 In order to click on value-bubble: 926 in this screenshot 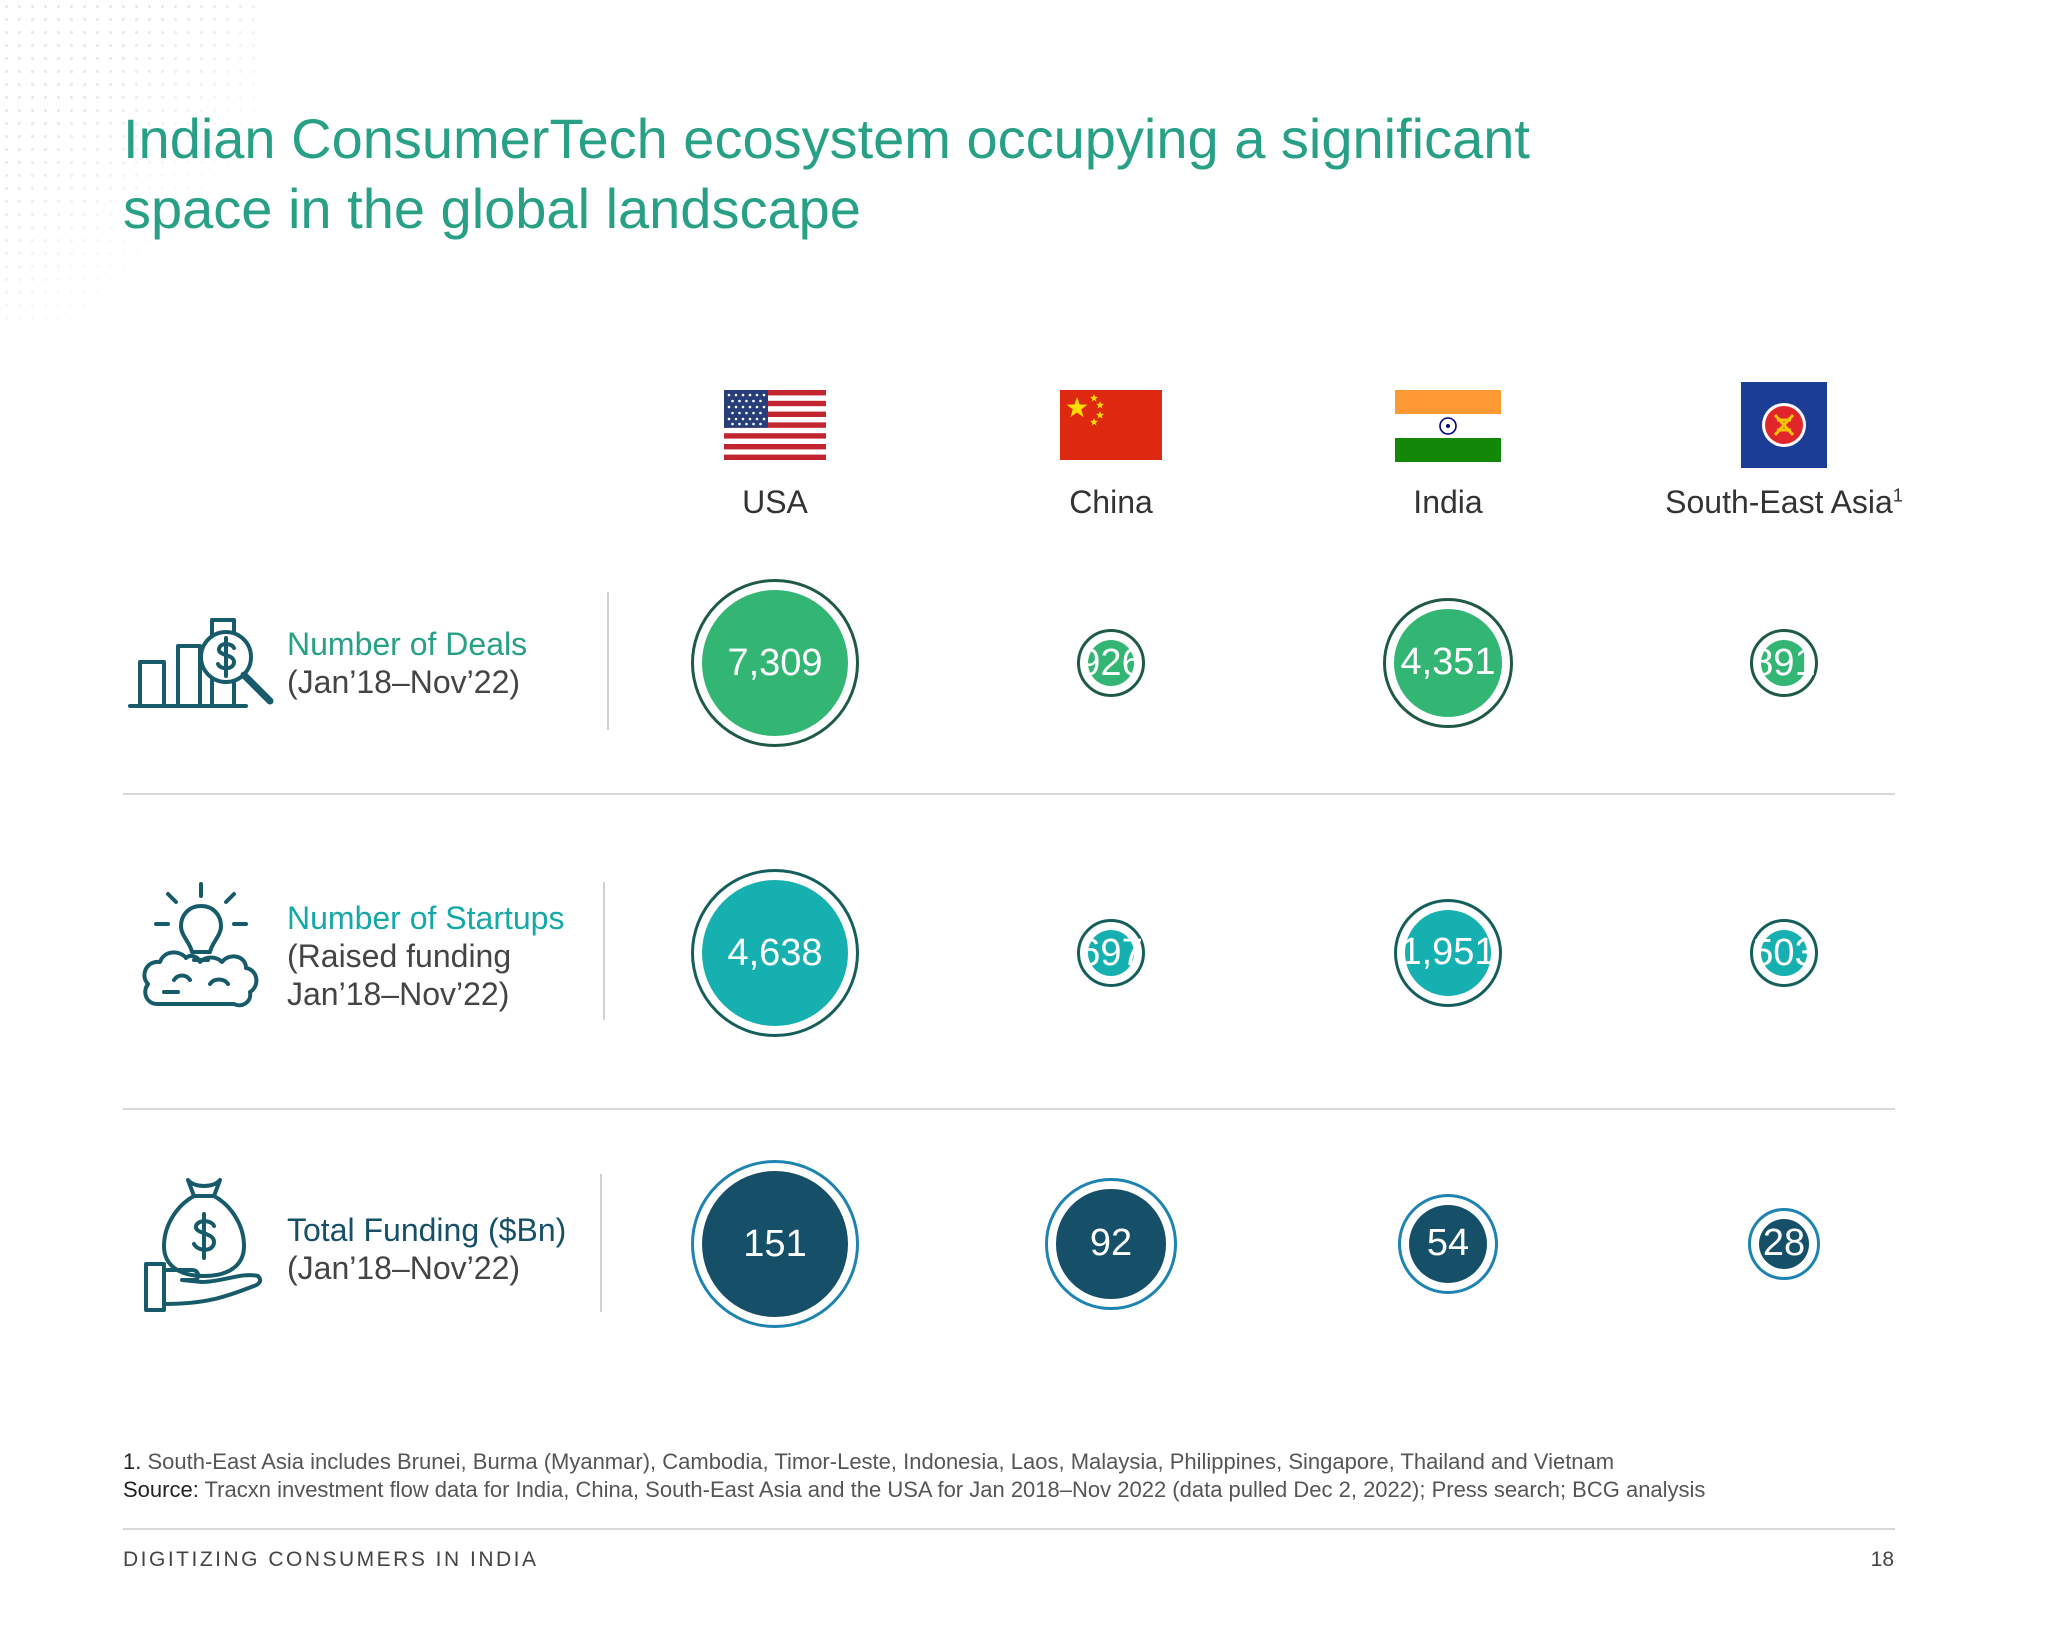, I will do `click(1111, 663)`.